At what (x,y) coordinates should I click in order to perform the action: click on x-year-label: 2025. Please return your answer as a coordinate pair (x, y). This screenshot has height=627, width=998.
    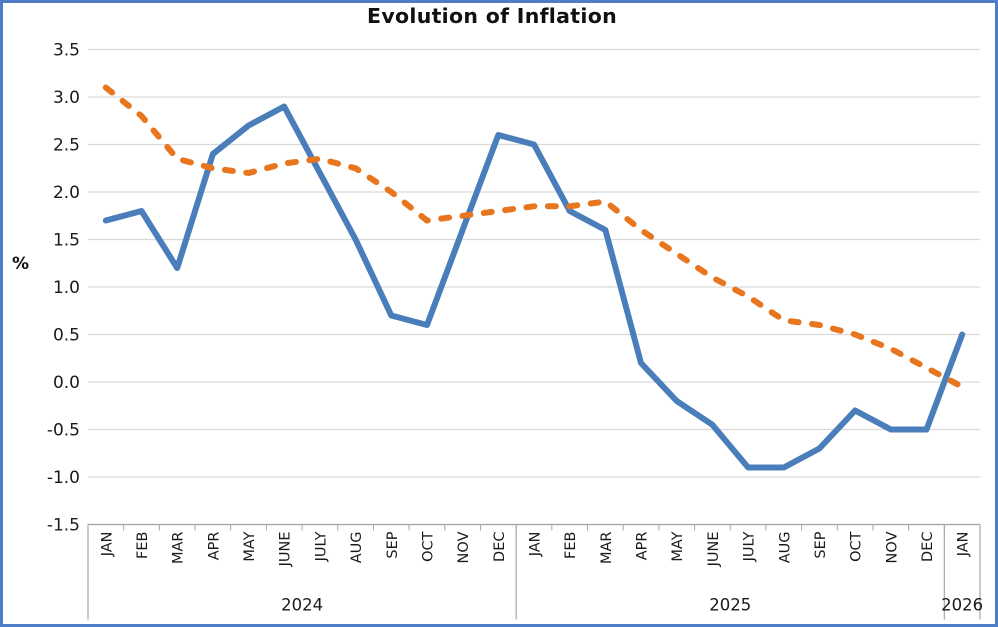
    Looking at the image, I should click on (730, 605).